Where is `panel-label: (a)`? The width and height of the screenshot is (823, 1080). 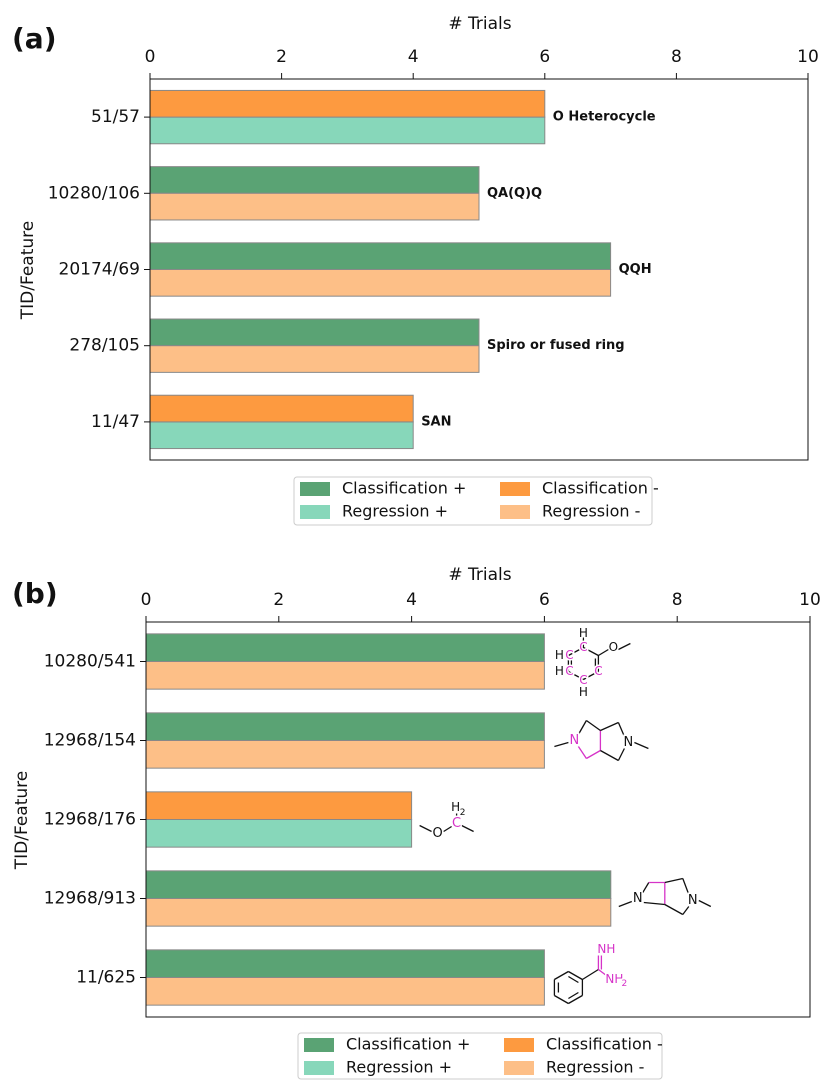 panel-label: (a) is located at coordinates (34, 38).